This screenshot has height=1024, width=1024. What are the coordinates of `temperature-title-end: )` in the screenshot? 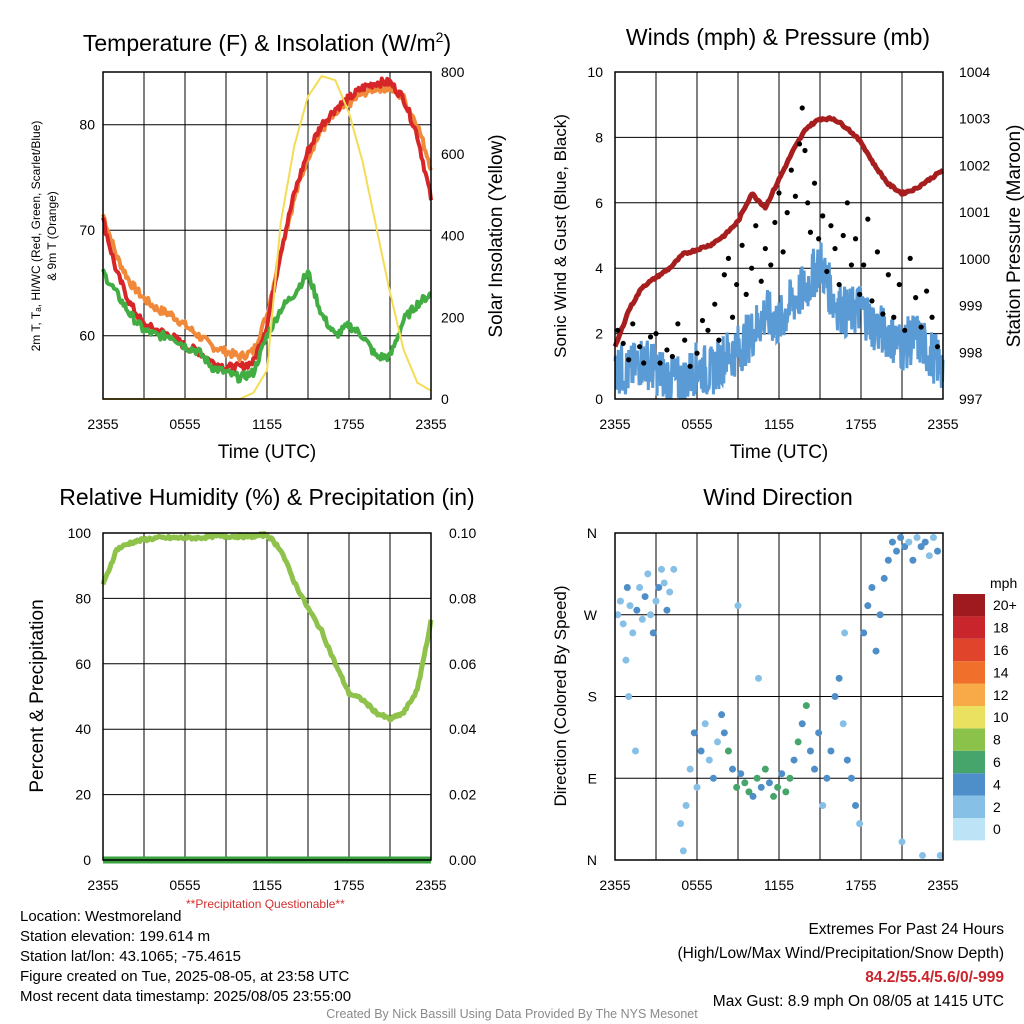 It's located at (447, 43).